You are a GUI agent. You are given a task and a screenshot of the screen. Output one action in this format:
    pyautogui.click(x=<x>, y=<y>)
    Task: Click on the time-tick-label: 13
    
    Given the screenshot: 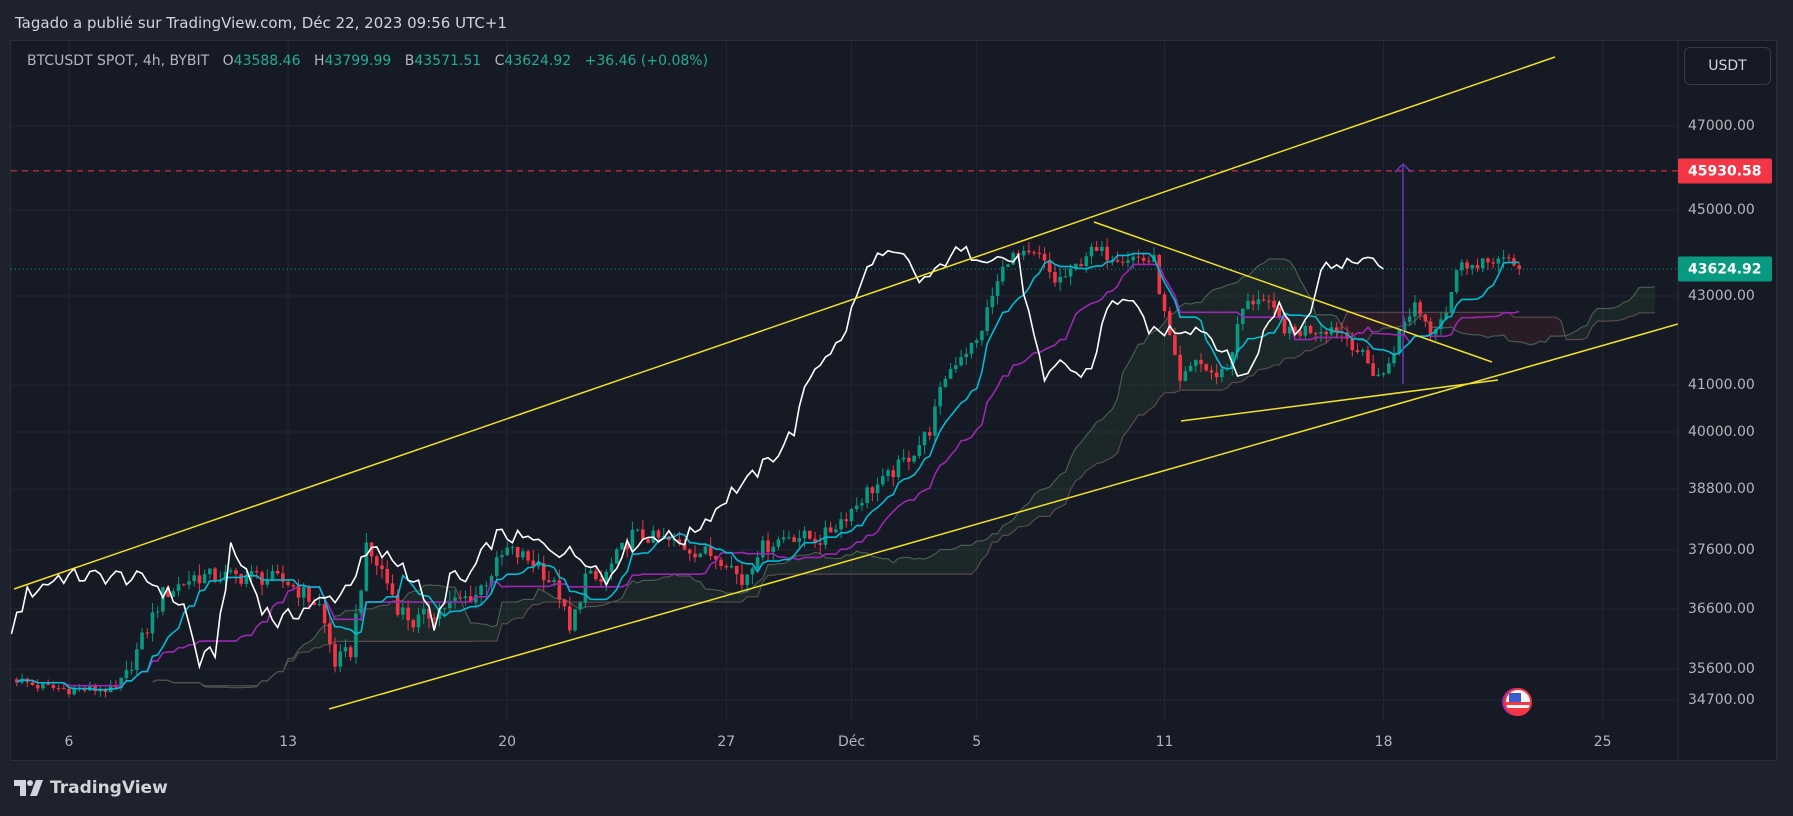 What is the action you would take?
    pyautogui.click(x=288, y=742)
    